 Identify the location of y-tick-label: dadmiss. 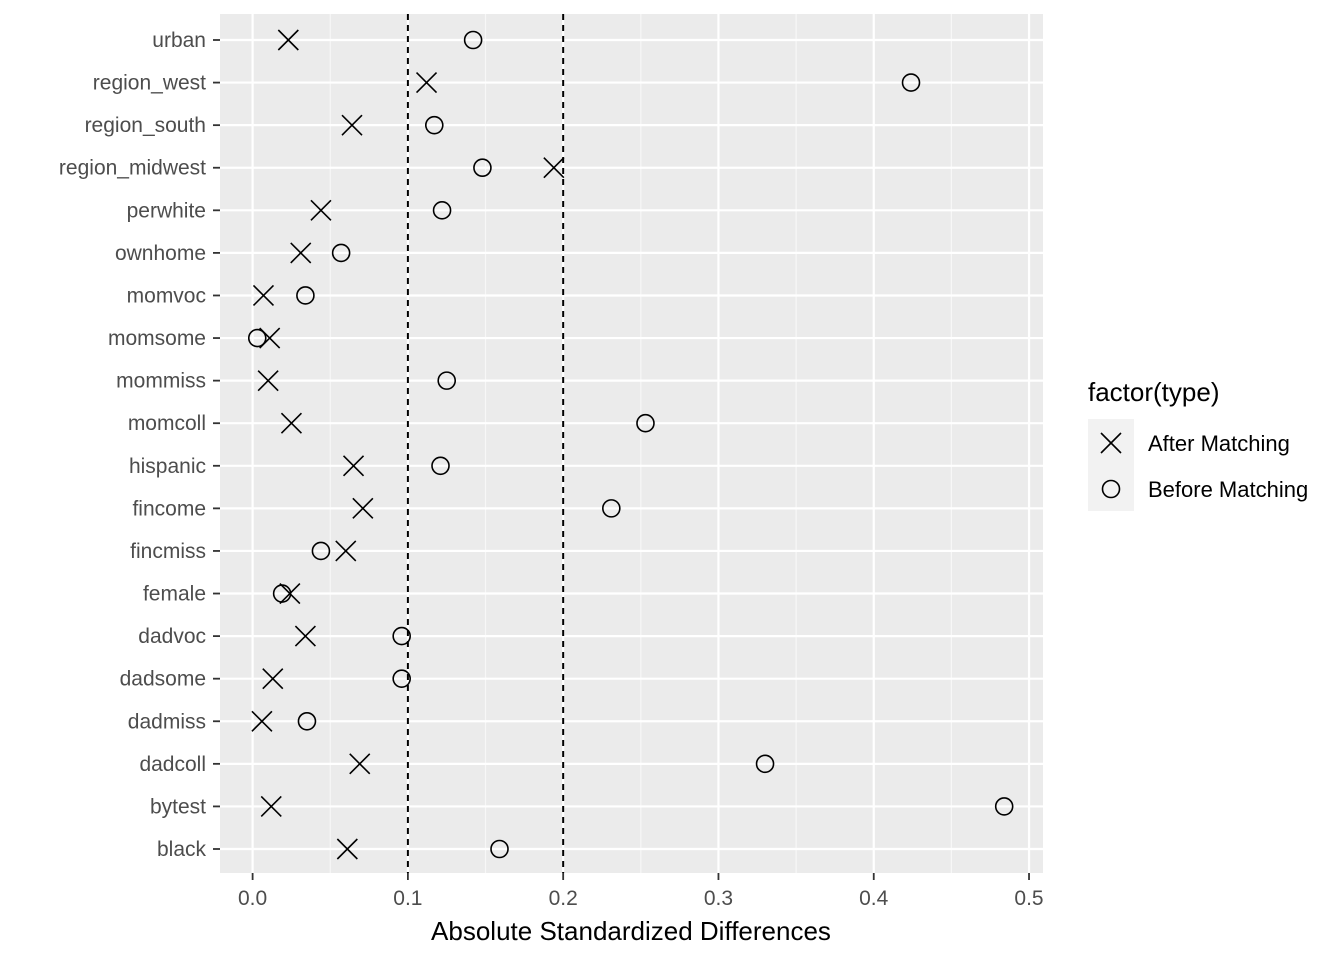
(167, 721).